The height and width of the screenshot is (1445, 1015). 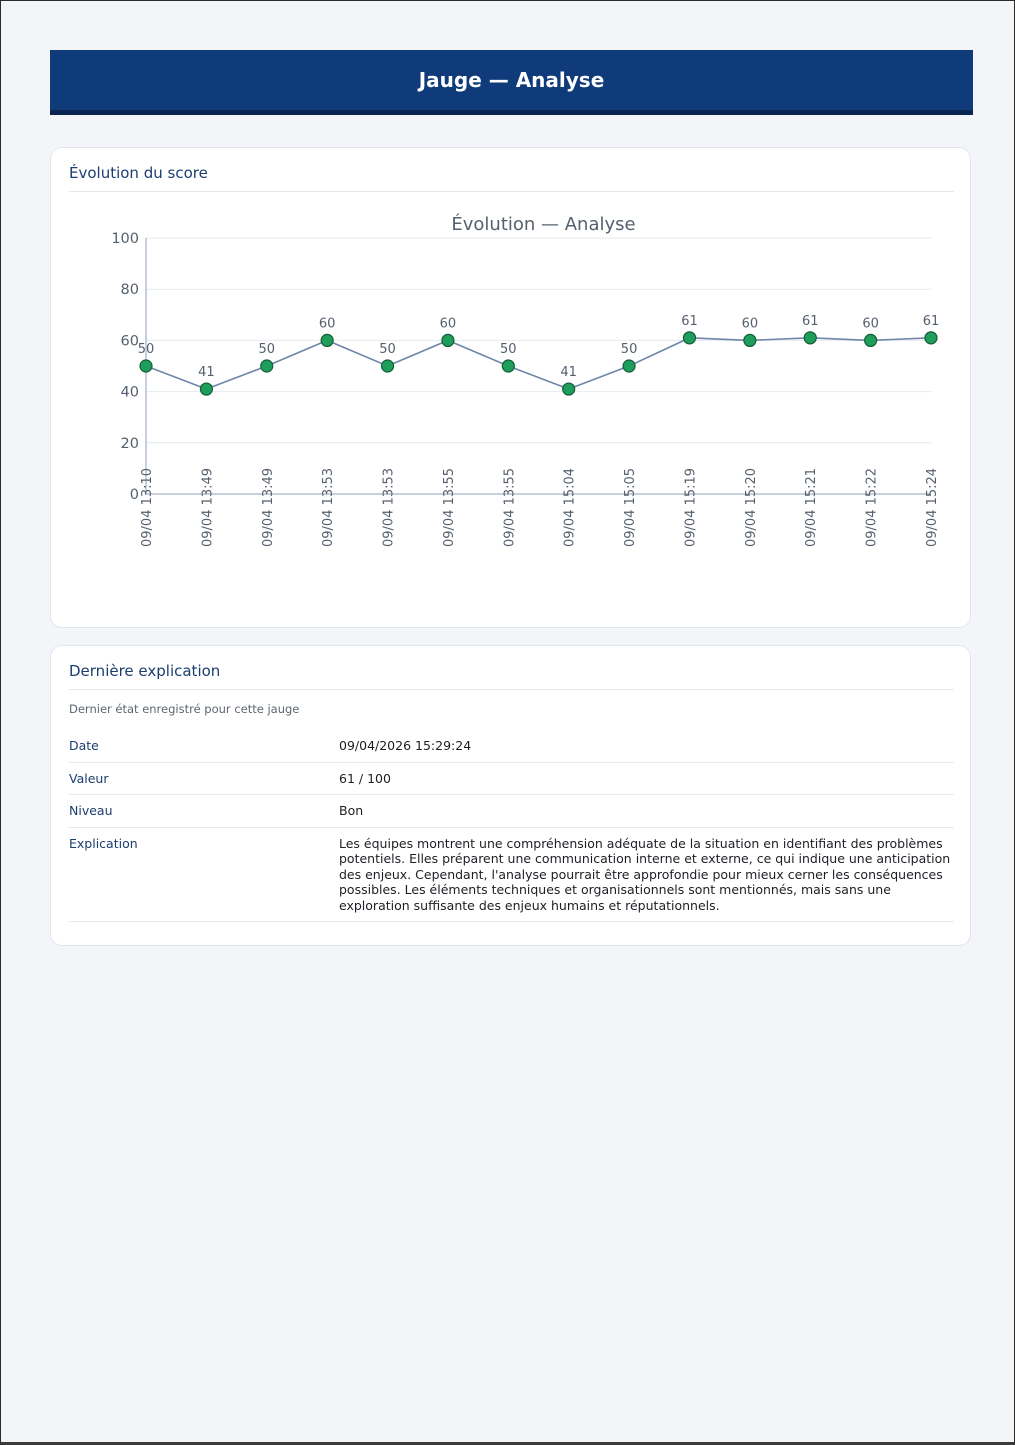 What do you see at coordinates (646, 811) in the screenshot?
I see `detail-value: Bon` at bounding box center [646, 811].